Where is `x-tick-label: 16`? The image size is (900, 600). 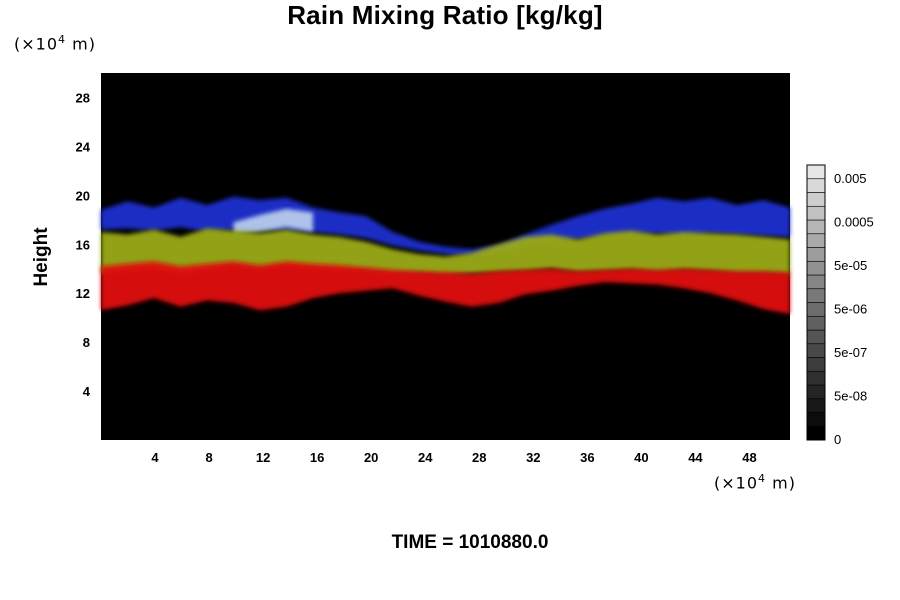
x-tick-label: 16 is located at coordinates (317, 457).